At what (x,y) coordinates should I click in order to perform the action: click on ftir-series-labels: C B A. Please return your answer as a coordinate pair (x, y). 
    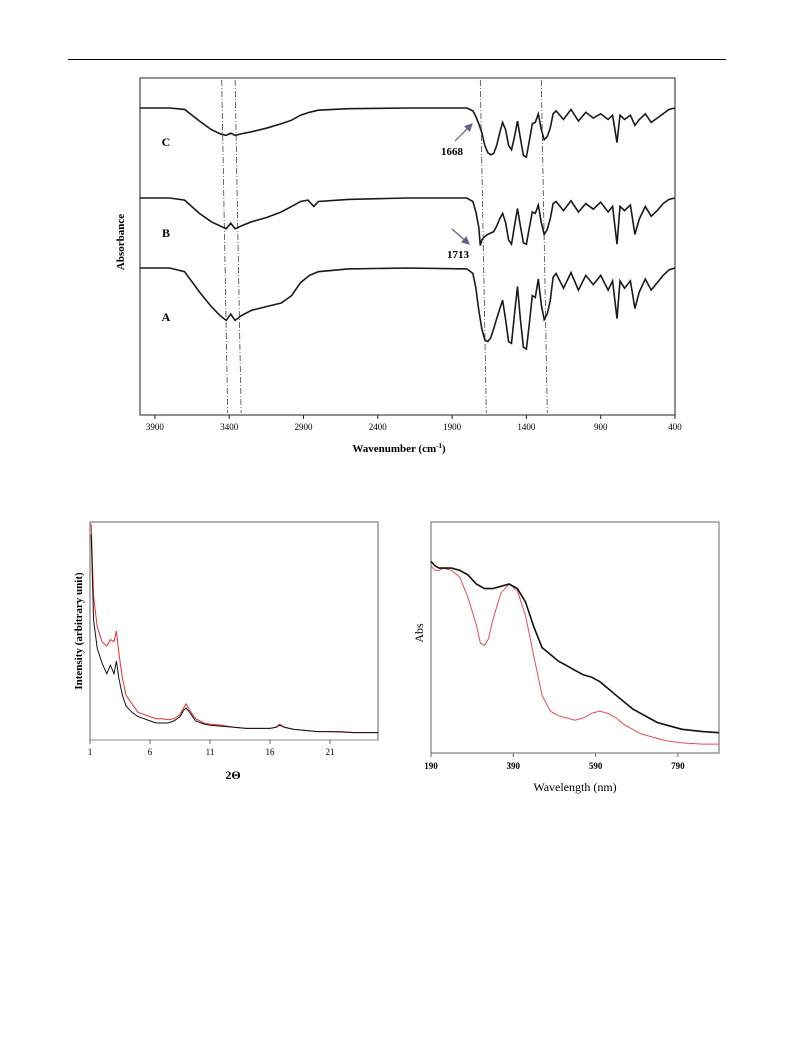
    Looking at the image, I should click on (166, 229).